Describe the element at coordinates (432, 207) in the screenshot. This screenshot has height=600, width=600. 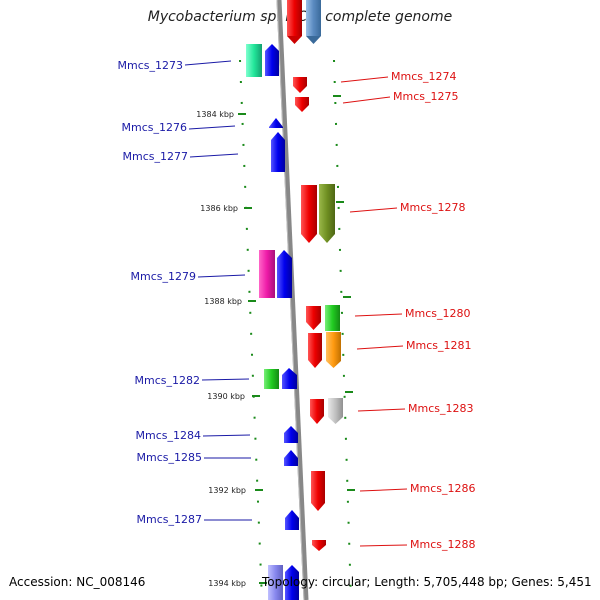
I see `label-mmcs-1278: Mmcs_1278` at that location.